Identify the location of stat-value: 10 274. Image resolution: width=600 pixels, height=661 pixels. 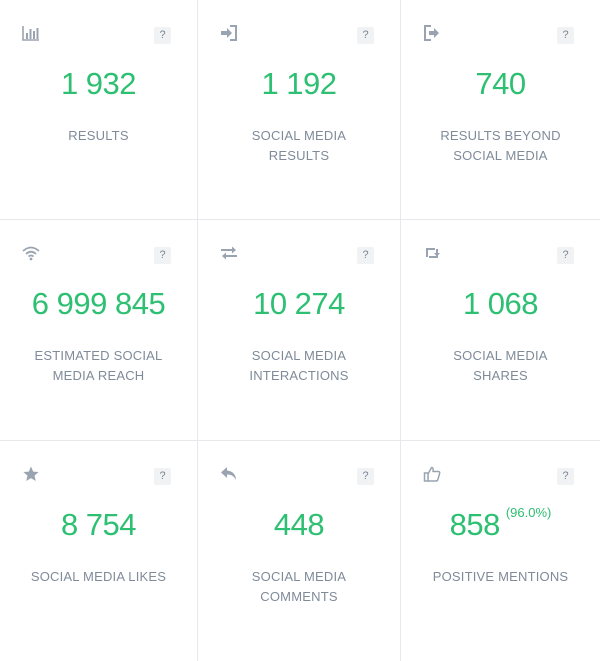
(299, 303).